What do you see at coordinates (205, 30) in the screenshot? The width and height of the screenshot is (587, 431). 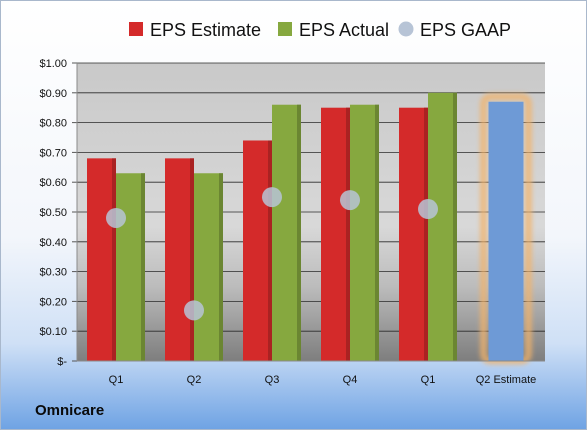 I see `legend-label: EPS Estimate` at bounding box center [205, 30].